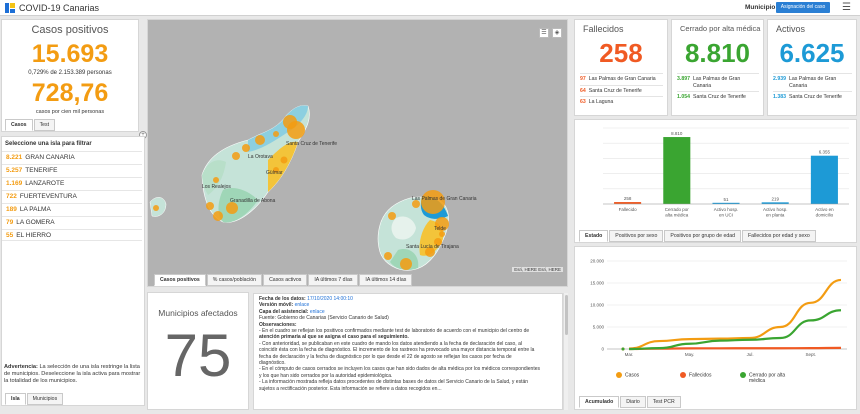 The height and width of the screenshot is (414, 860). Describe the element at coordinates (825, 152) in the screenshot. I see `bar-value-label: 6.355` at that location.